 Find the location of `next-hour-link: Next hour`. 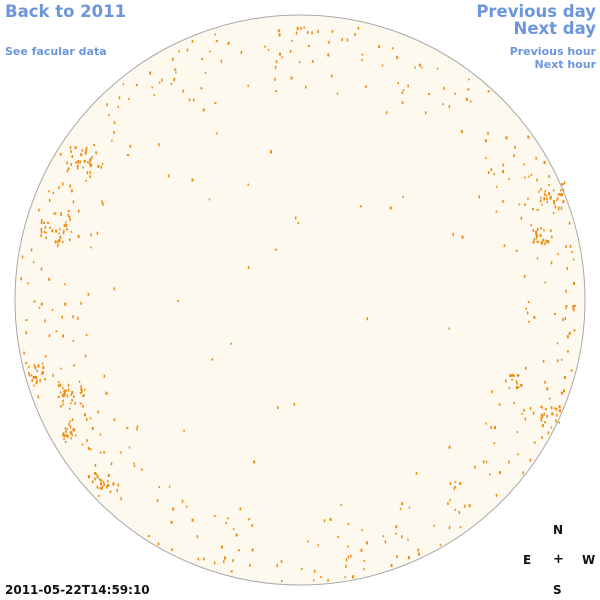

next-hour-link: Next hour is located at coordinates (565, 64).